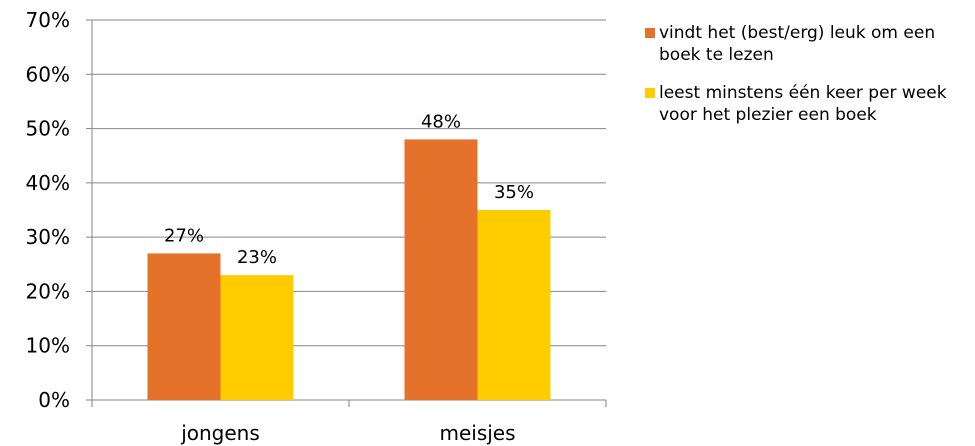  I want to click on y-tick-label: 70%, so click(48, 20).